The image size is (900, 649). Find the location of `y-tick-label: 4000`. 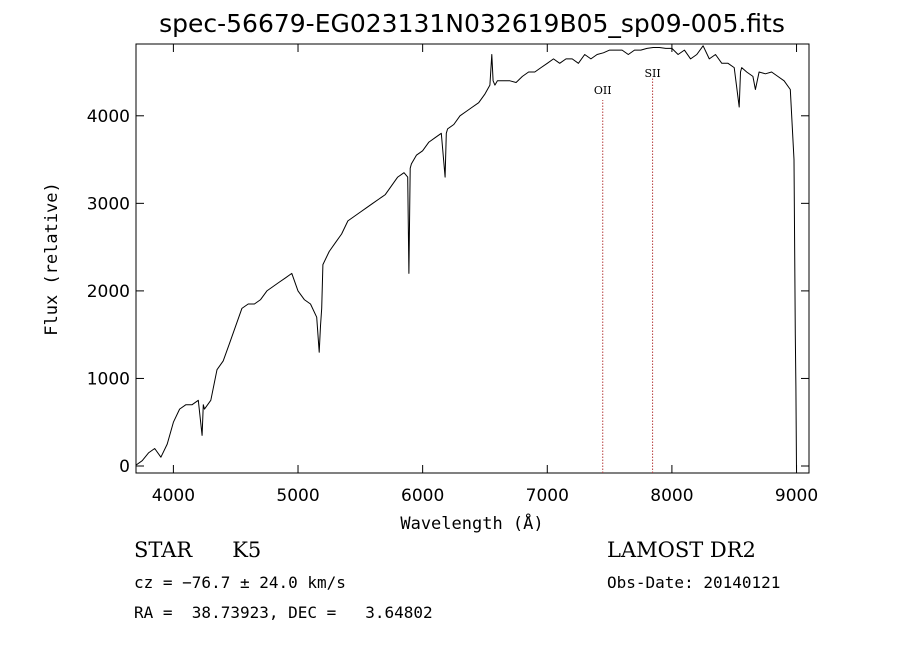

y-tick-label: 4000 is located at coordinates (108, 117).